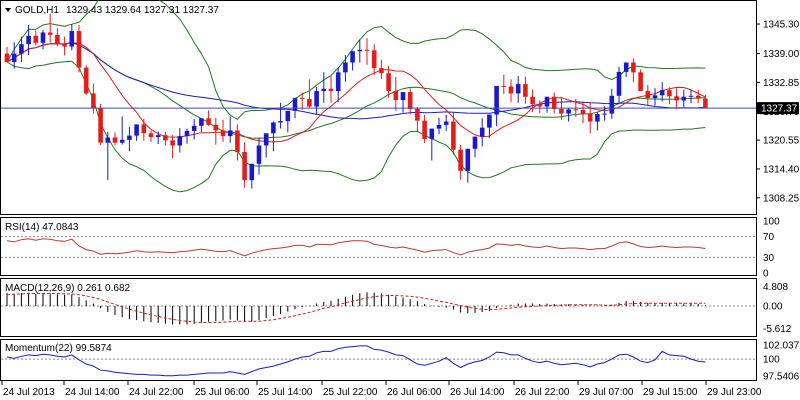  What do you see at coordinates (778, 108) in the screenshot?
I see `current-price-tag` at bounding box center [778, 108].